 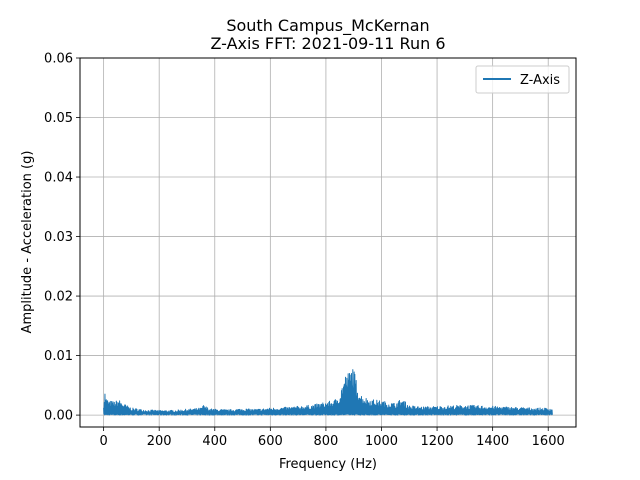 What do you see at coordinates (327, 43) in the screenshot?
I see `chart-title-line2: Z-Axis FFT: 2021-09-11 Run 6` at bounding box center [327, 43].